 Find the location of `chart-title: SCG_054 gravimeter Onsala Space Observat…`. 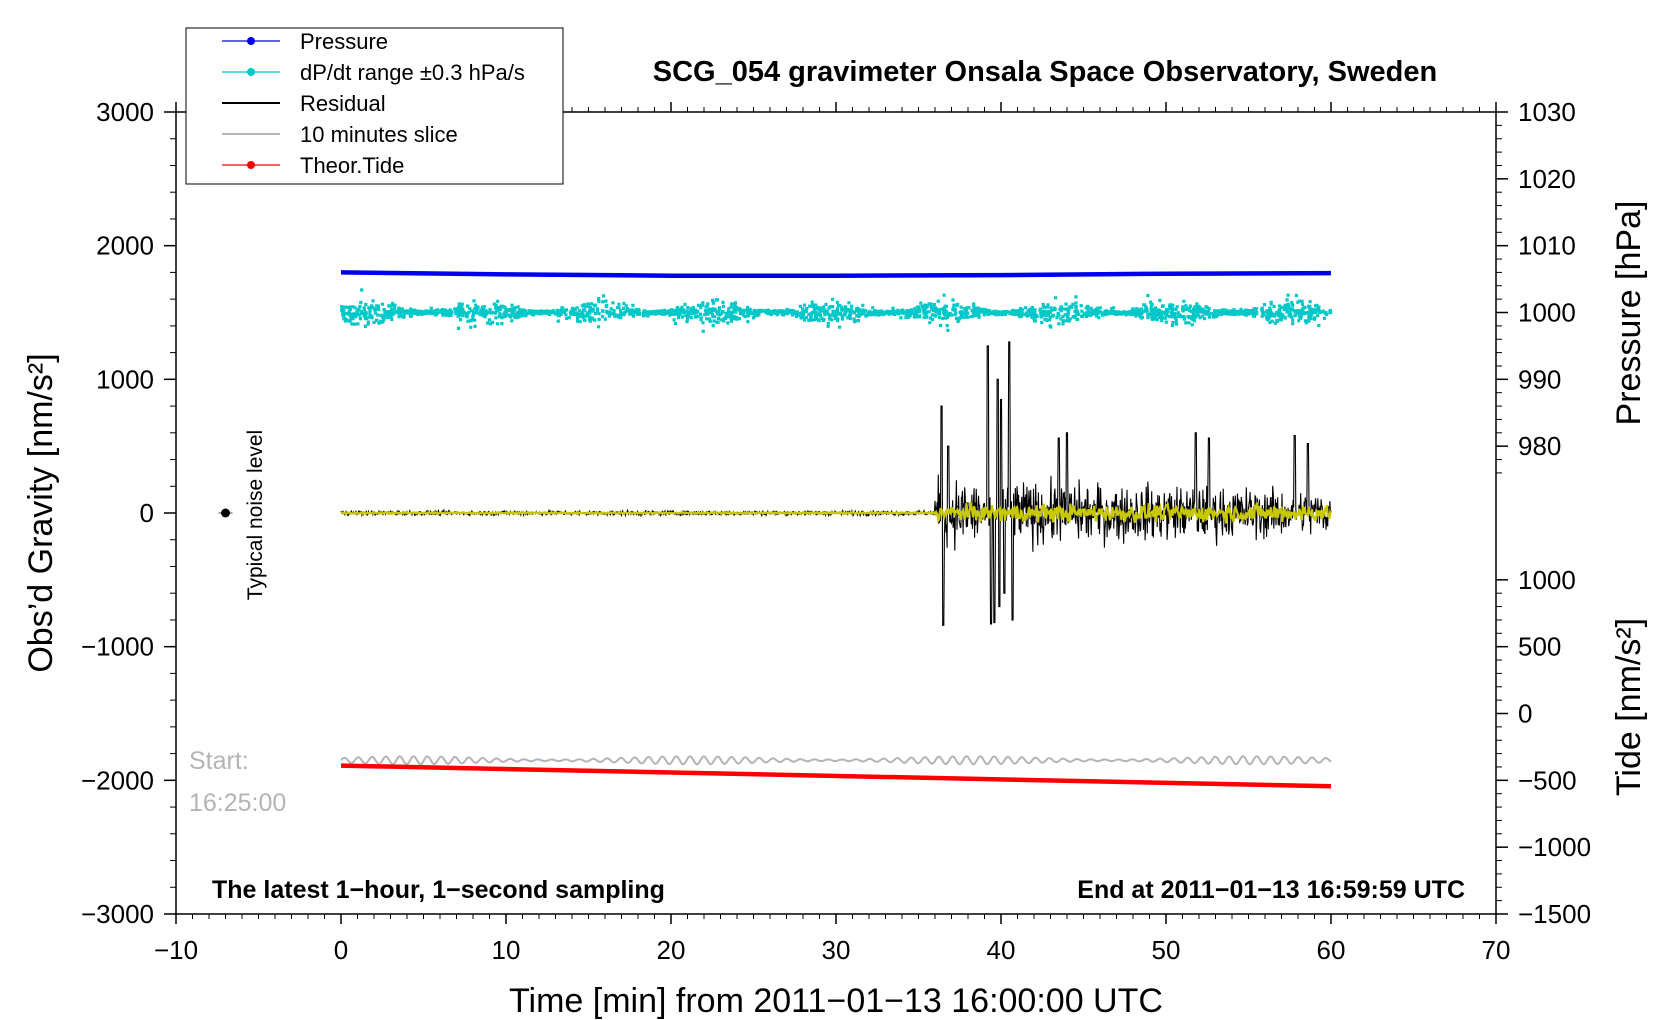

chart-title: SCG_054 gravimeter Onsala Space Observat… is located at coordinates (1045, 72).